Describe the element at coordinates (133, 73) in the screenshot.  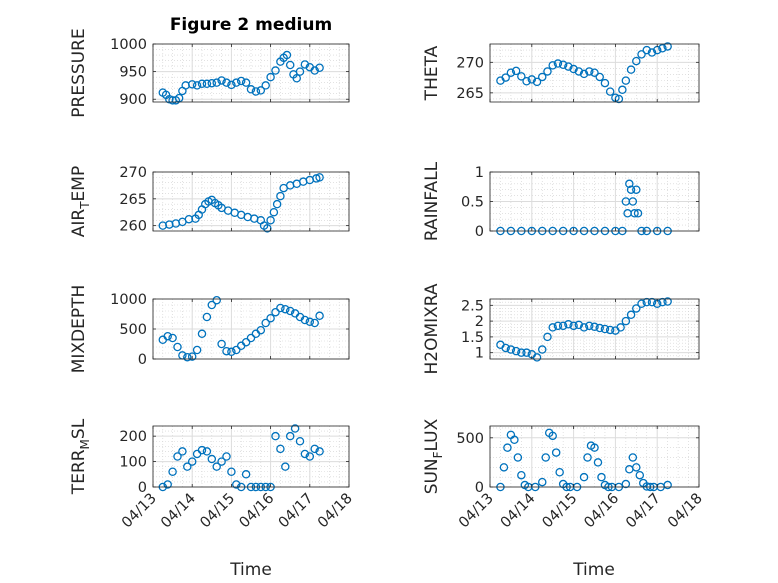
I see `y-tick-label: 950` at that location.